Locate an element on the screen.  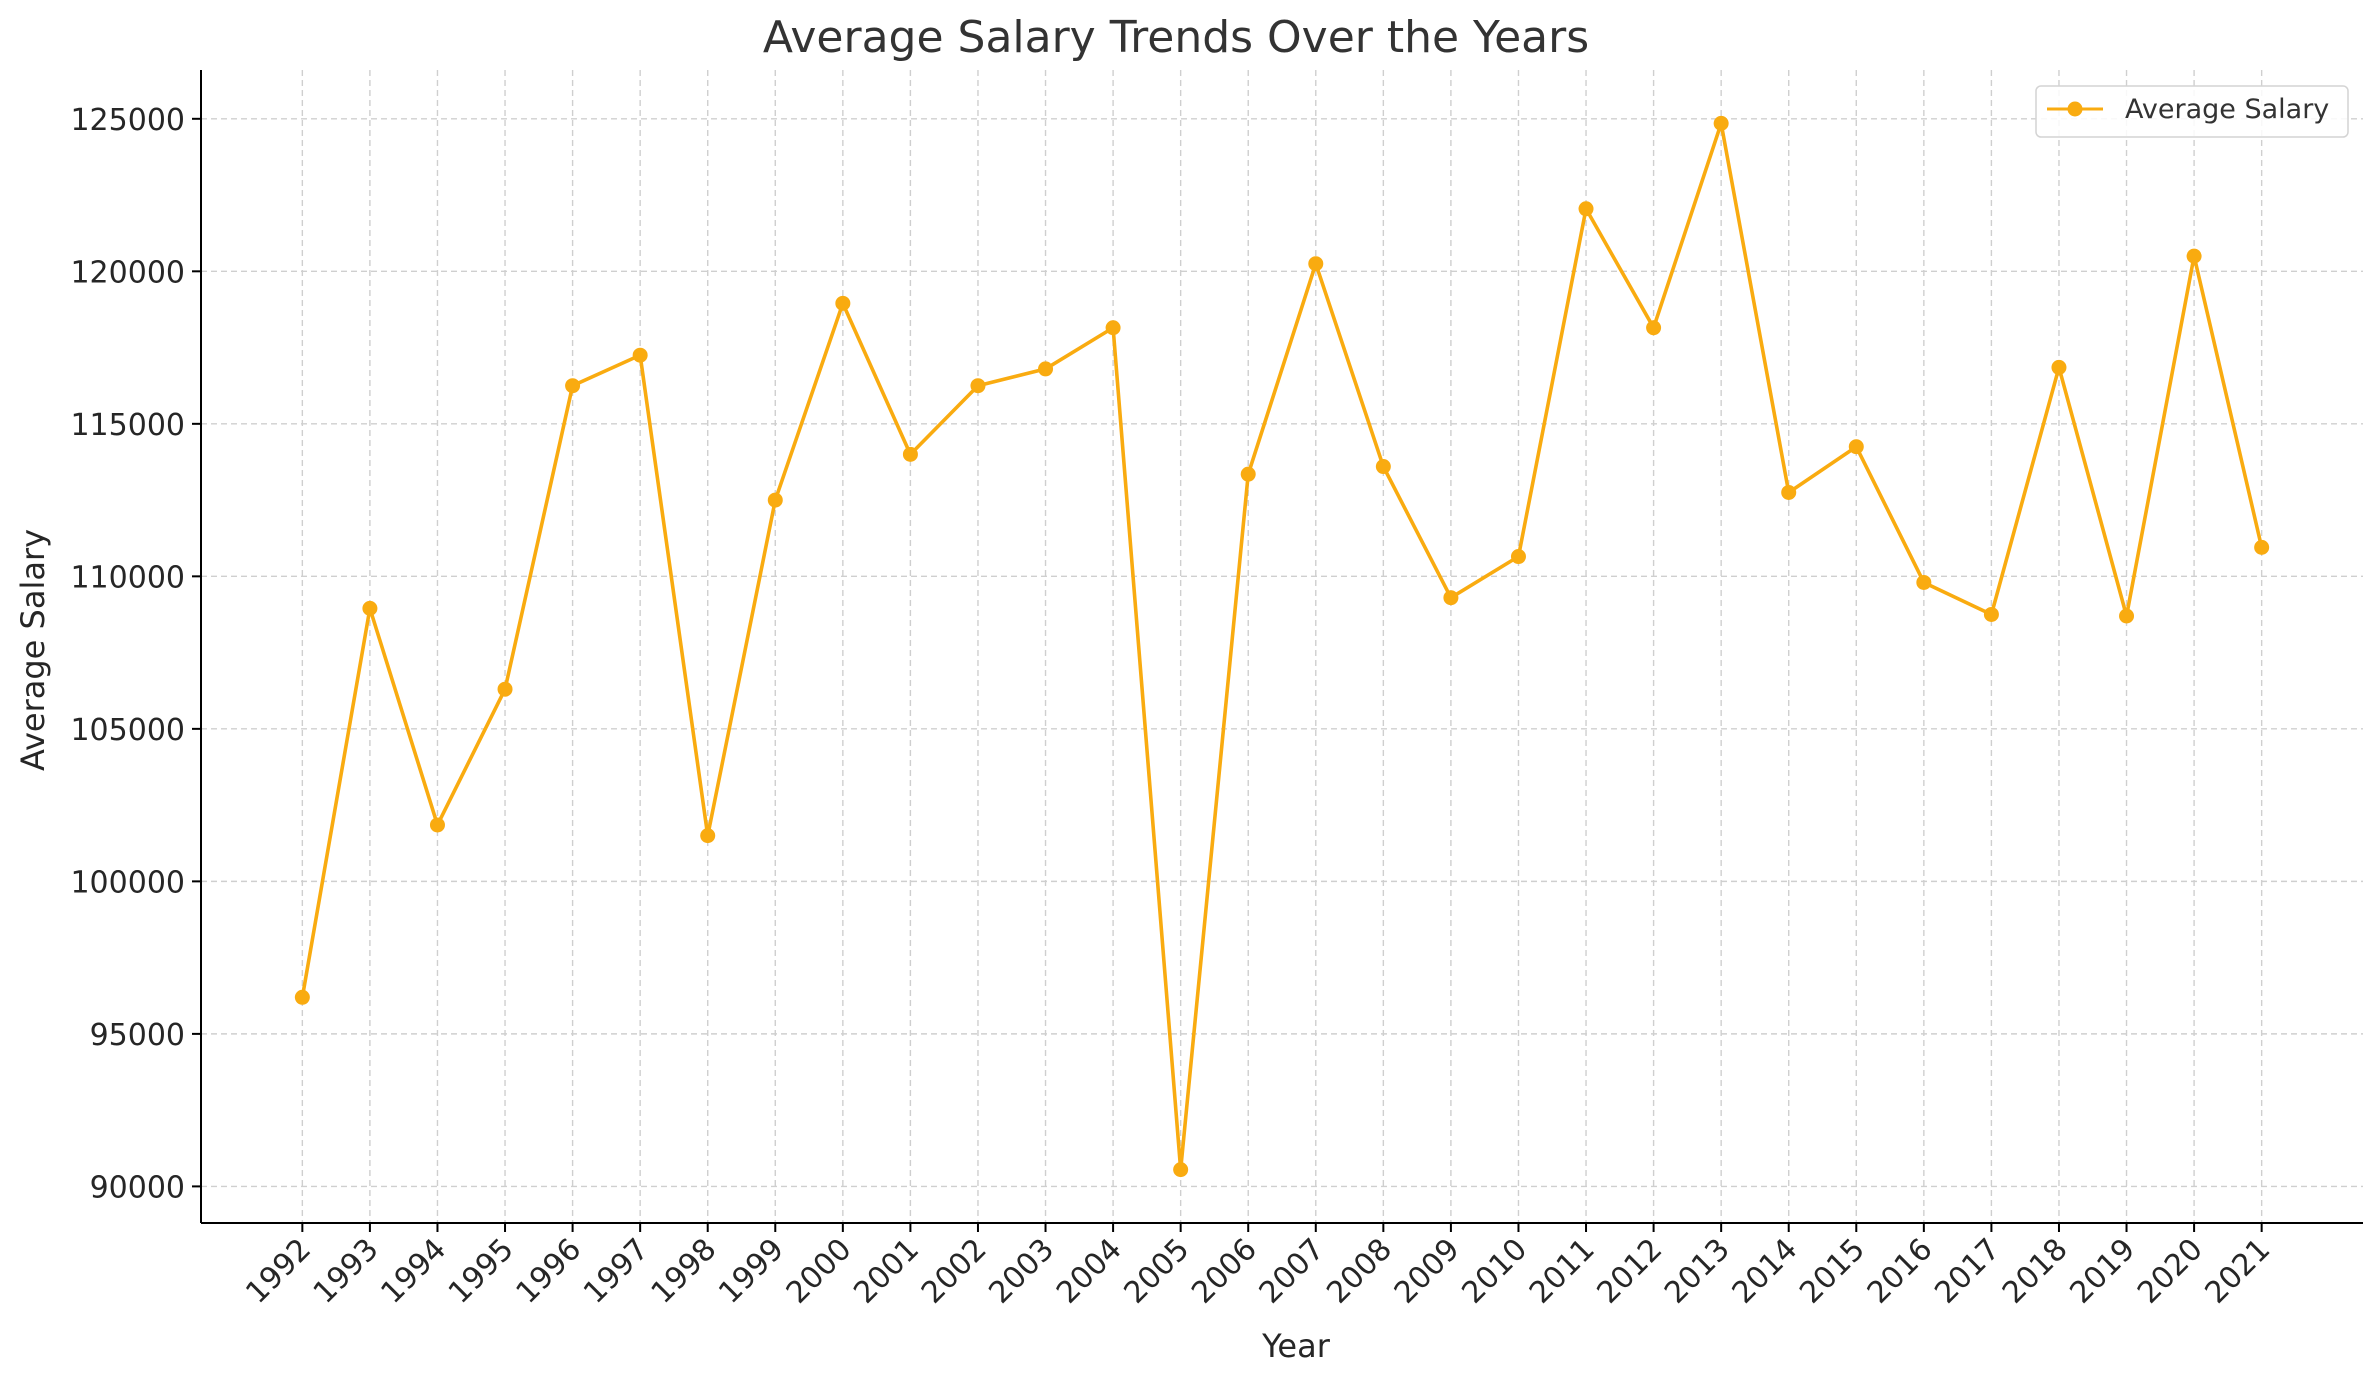
x-tick-label: 2004 is located at coordinates (1089, 1271).